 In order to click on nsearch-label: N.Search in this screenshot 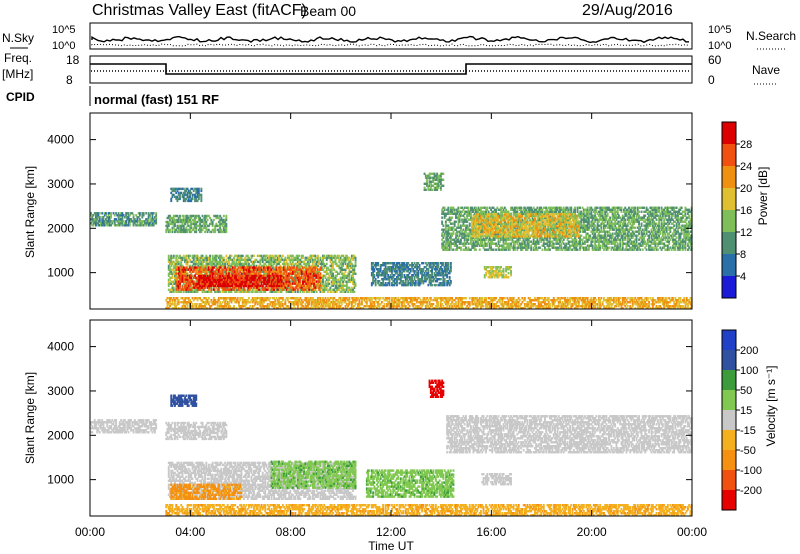, I will do `click(771, 36)`.